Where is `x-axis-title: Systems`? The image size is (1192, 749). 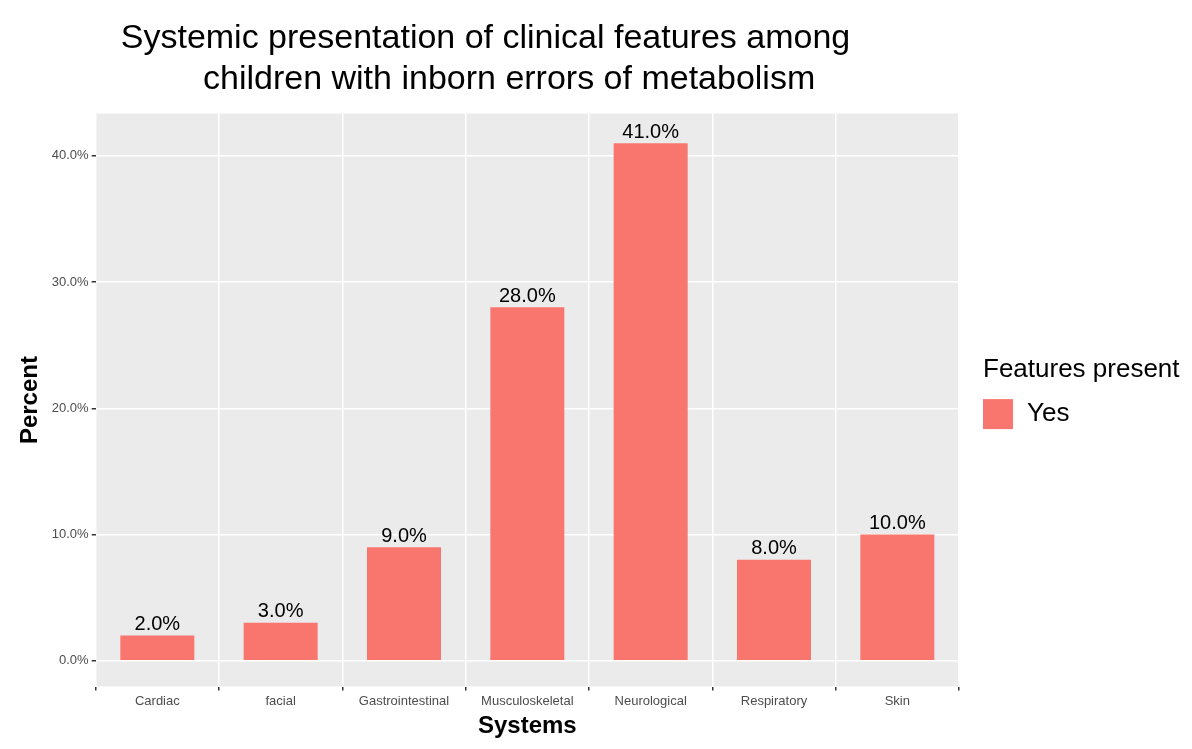 x-axis-title: Systems is located at coordinates (527, 725).